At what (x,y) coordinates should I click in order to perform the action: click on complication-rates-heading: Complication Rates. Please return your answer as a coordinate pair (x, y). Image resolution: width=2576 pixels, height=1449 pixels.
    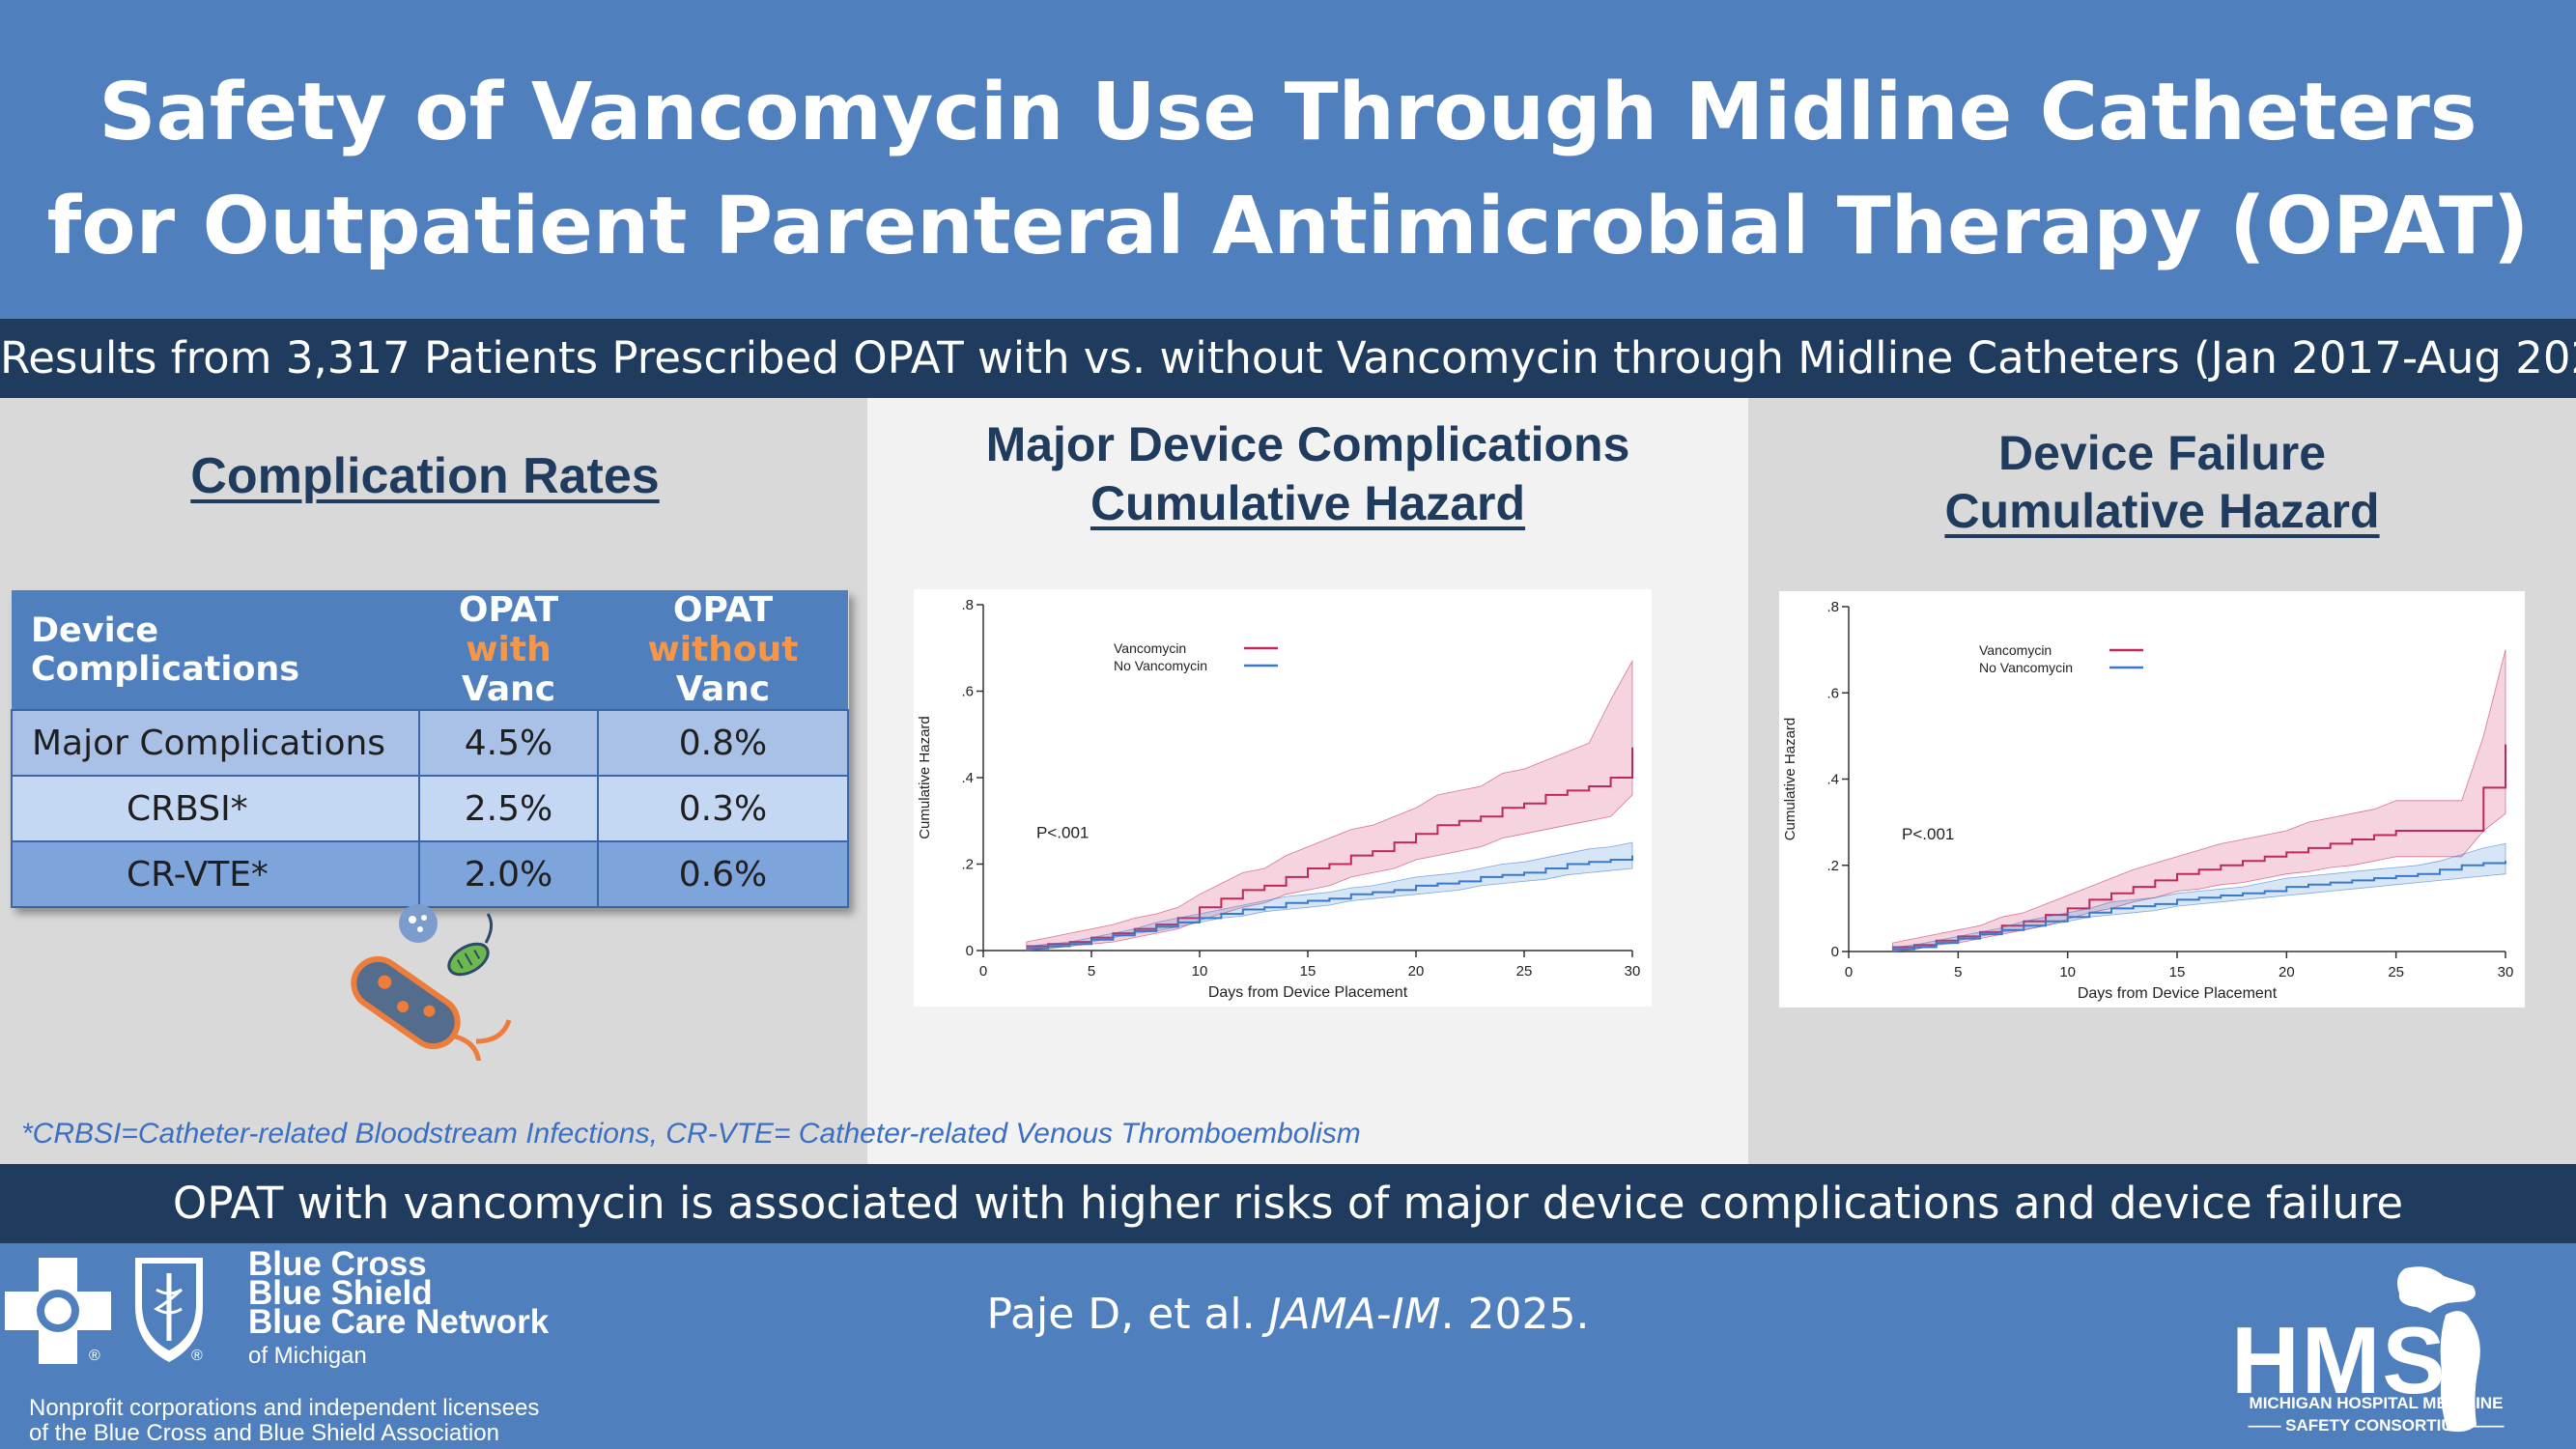
    Looking at the image, I should click on (425, 476).